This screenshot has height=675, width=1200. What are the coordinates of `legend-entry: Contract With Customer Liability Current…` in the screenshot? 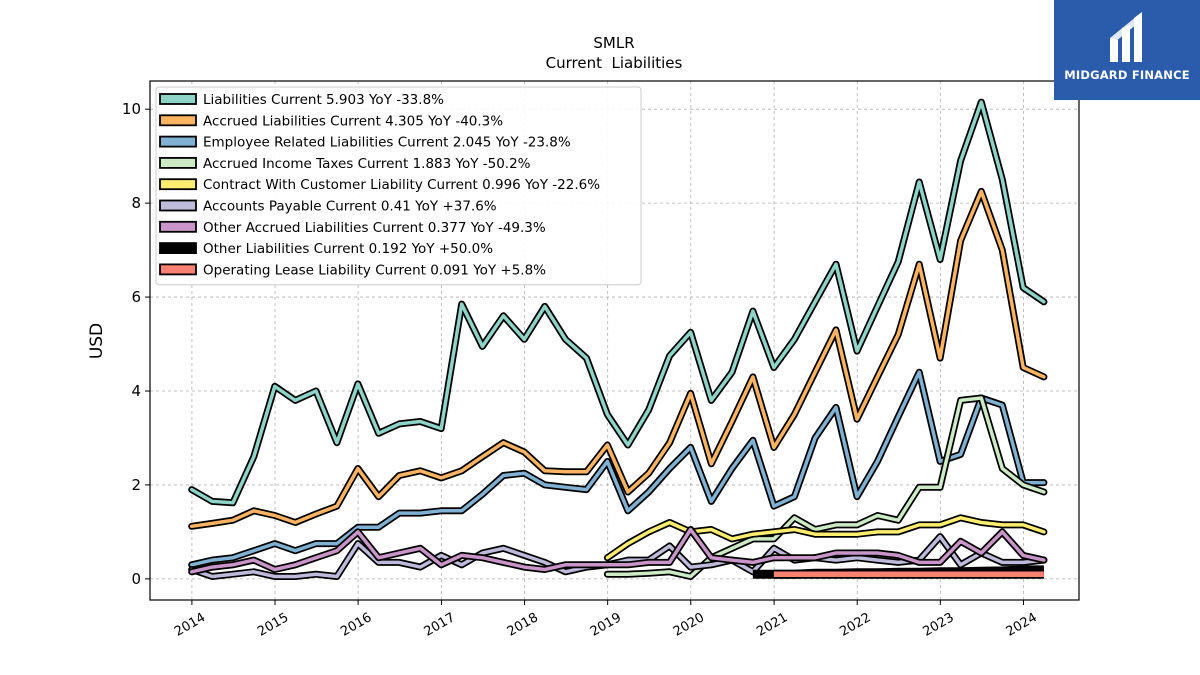 It's located at (401, 185).